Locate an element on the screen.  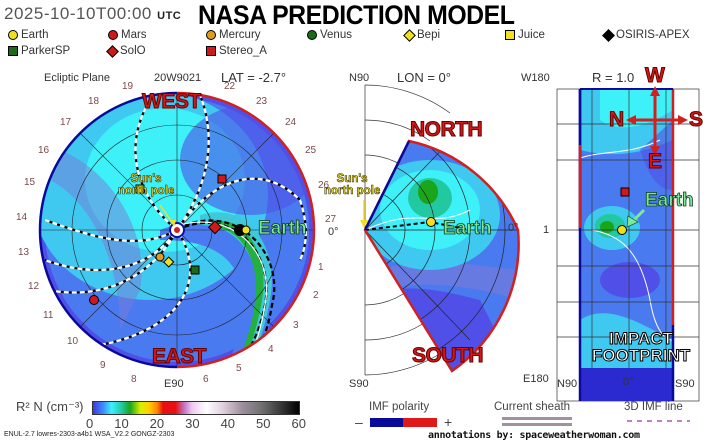
page-title: NASA PREDICTION MODEL is located at coordinates (356, 15).